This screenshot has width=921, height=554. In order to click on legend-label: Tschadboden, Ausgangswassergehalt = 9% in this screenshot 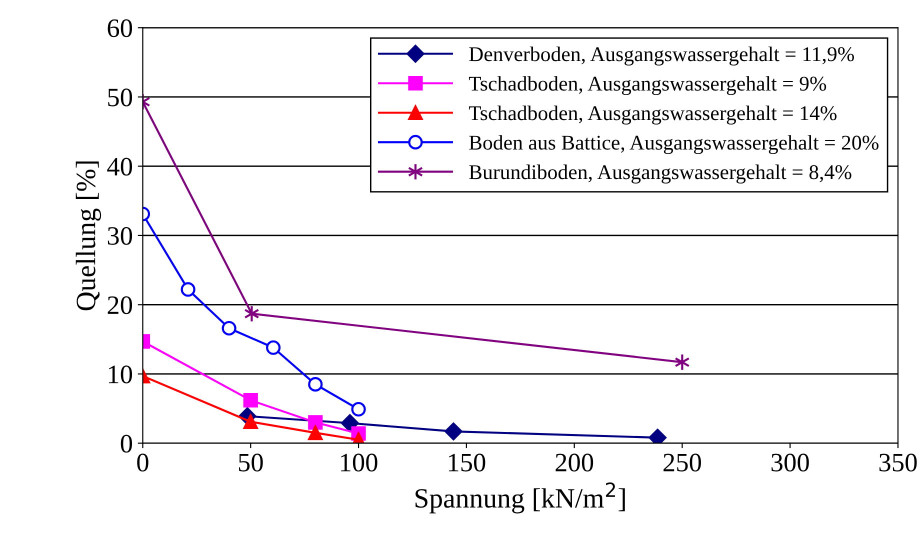, I will do `click(647, 86)`.